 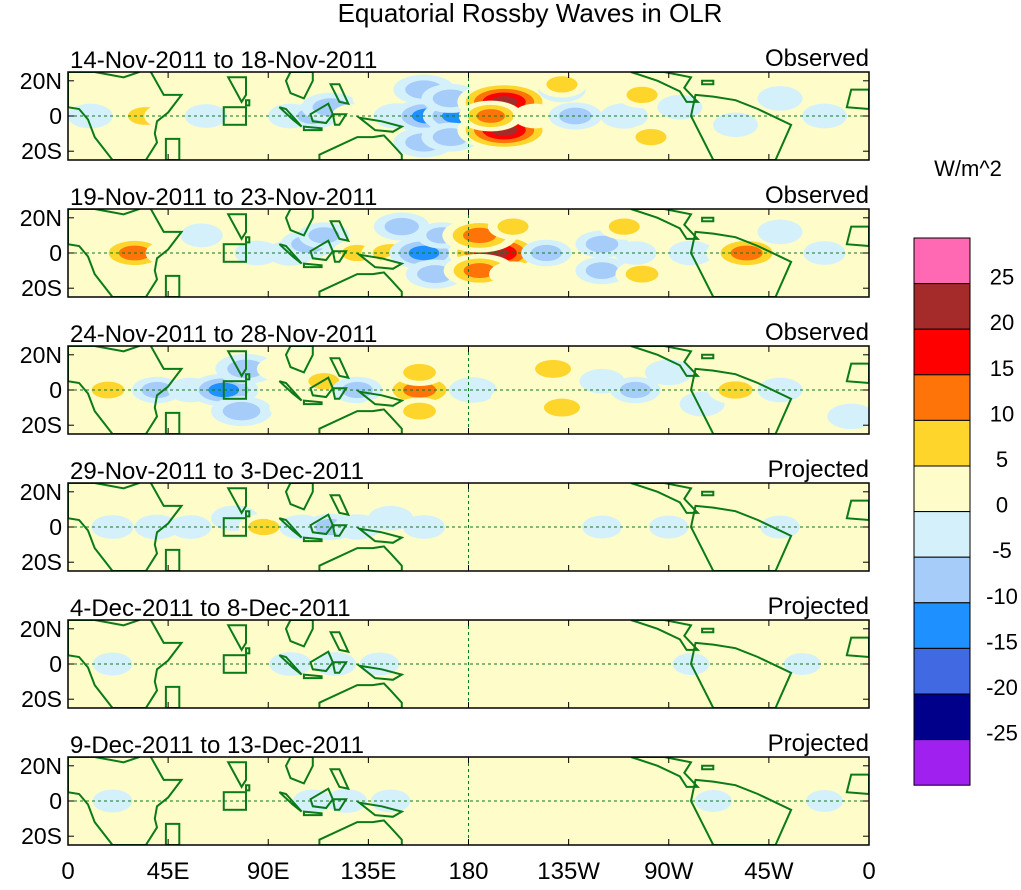 I want to click on colorbar-label: 5, so click(x=1002, y=459).